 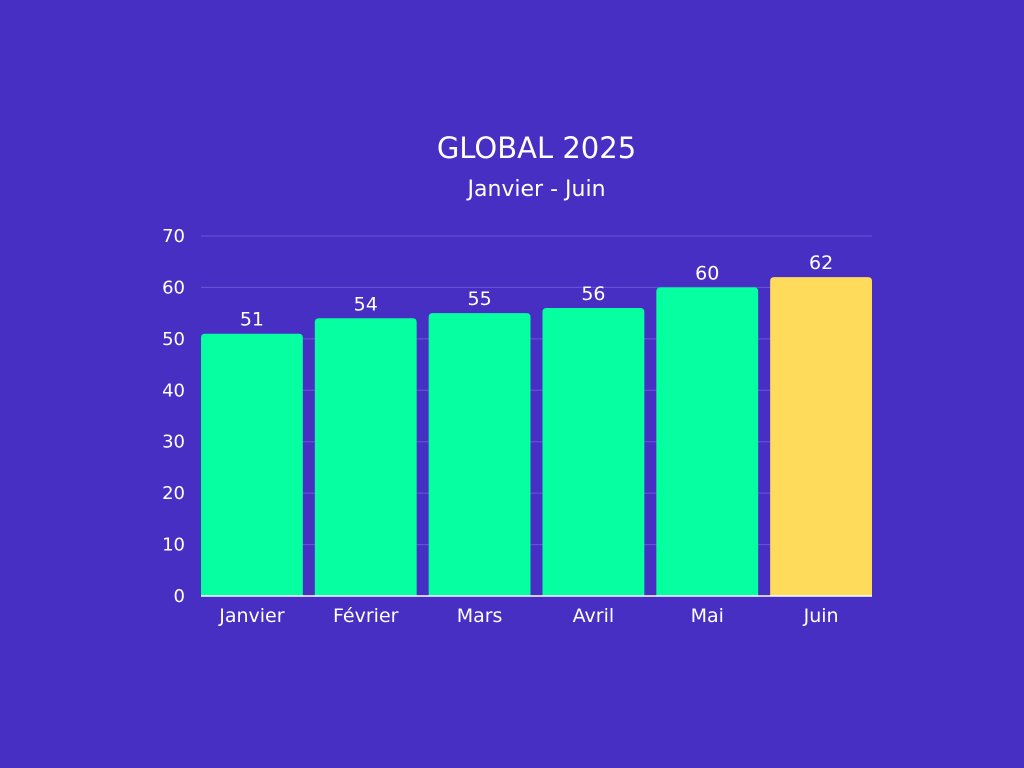 I want to click on bar-mai, so click(x=707, y=441).